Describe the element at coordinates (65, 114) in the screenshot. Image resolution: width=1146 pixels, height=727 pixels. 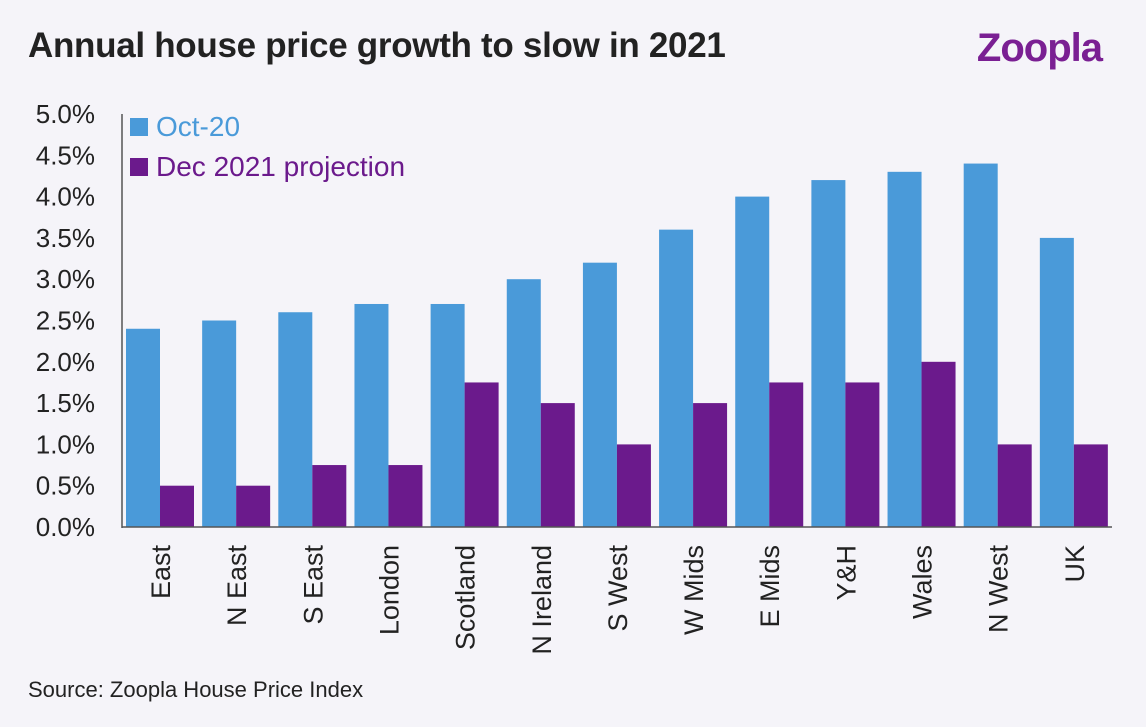
I see `y-tick-label: 5.0%` at that location.